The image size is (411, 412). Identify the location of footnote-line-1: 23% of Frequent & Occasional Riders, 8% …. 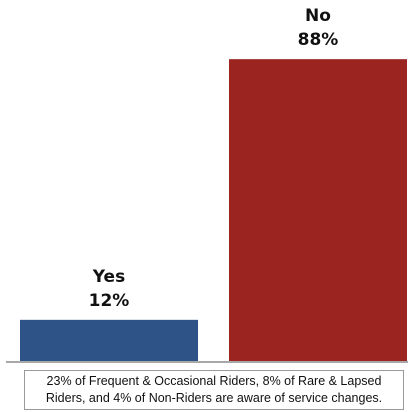
(214, 381).